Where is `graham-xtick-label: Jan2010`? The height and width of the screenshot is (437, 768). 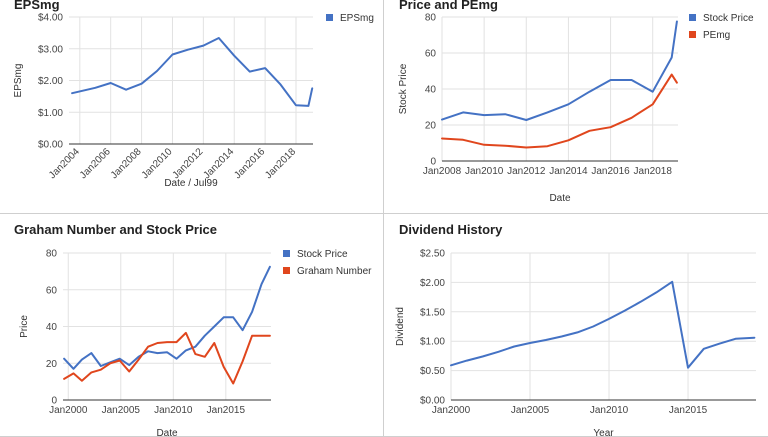
graham-xtick-label: Jan2010 is located at coordinates (173, 410).